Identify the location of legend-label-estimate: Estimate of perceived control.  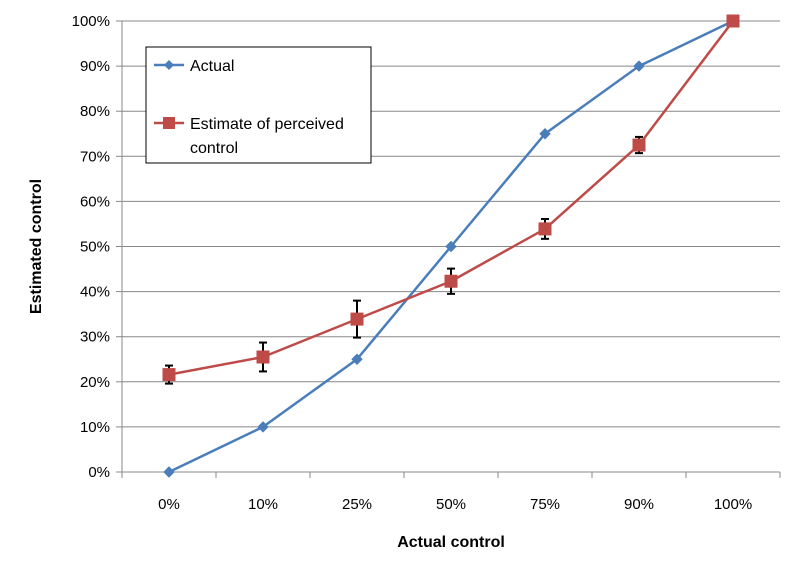
(267, 136).